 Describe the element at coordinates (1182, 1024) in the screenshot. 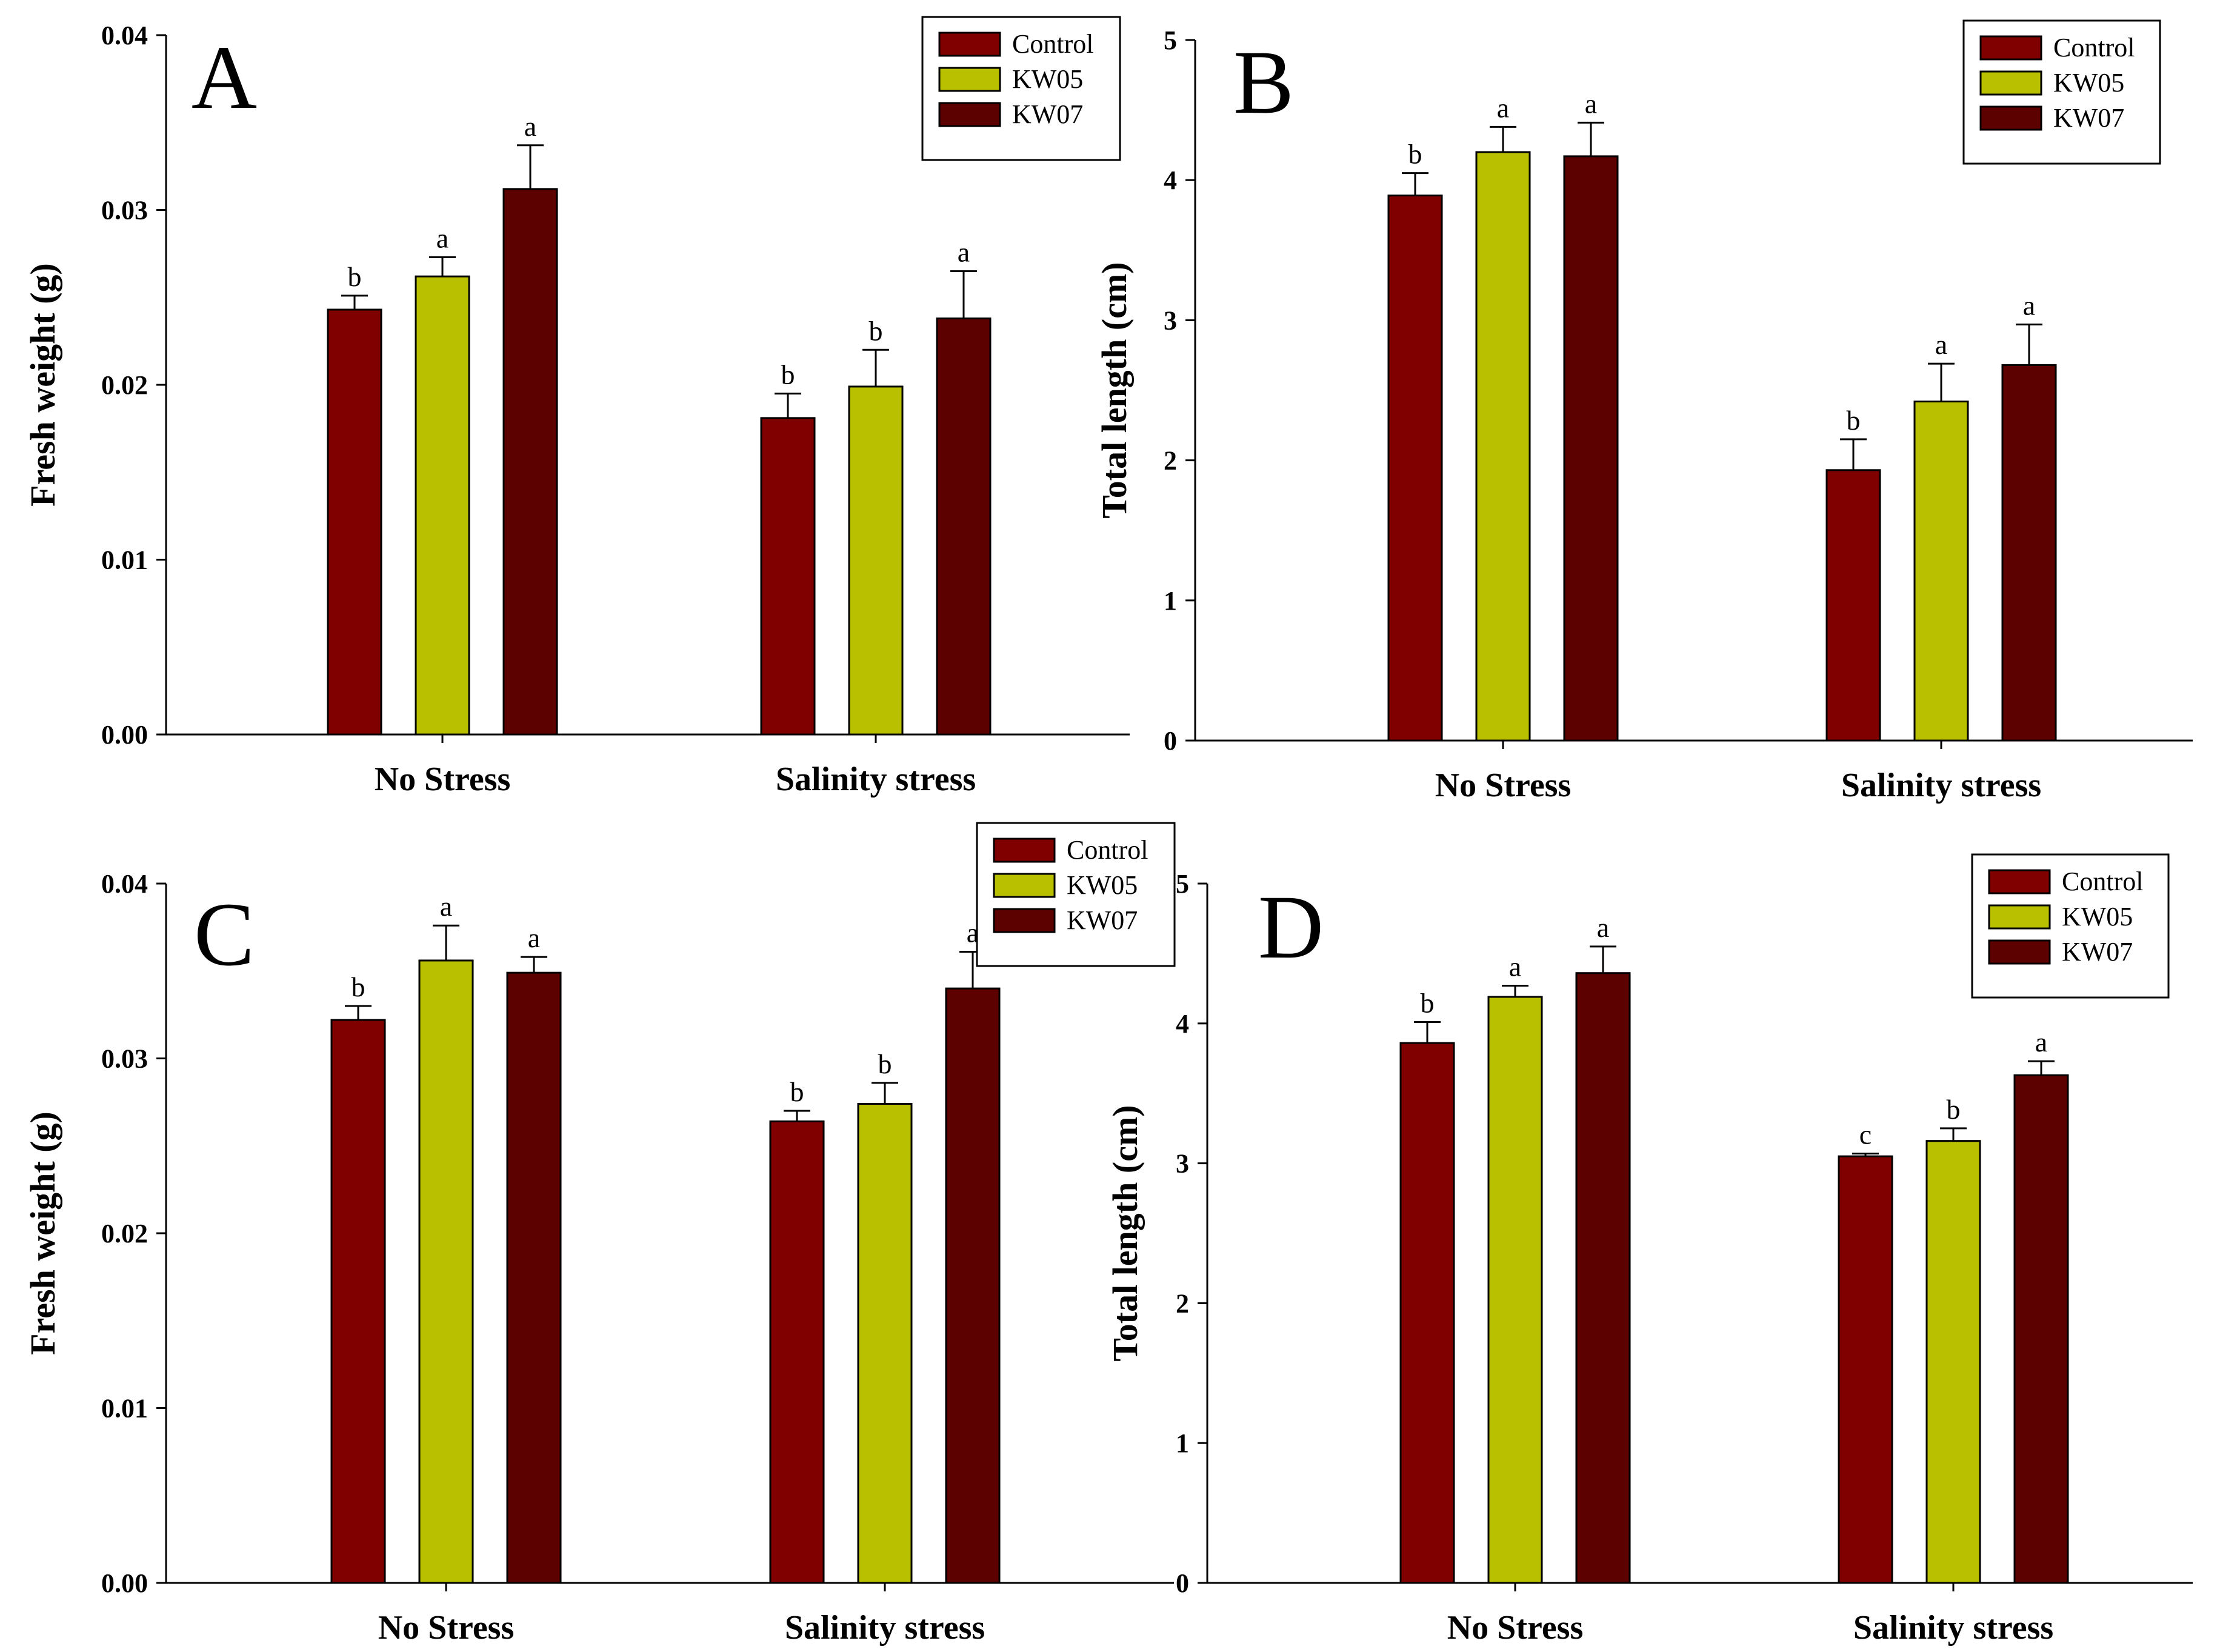

I see `y-tick-label: 4` at that location.